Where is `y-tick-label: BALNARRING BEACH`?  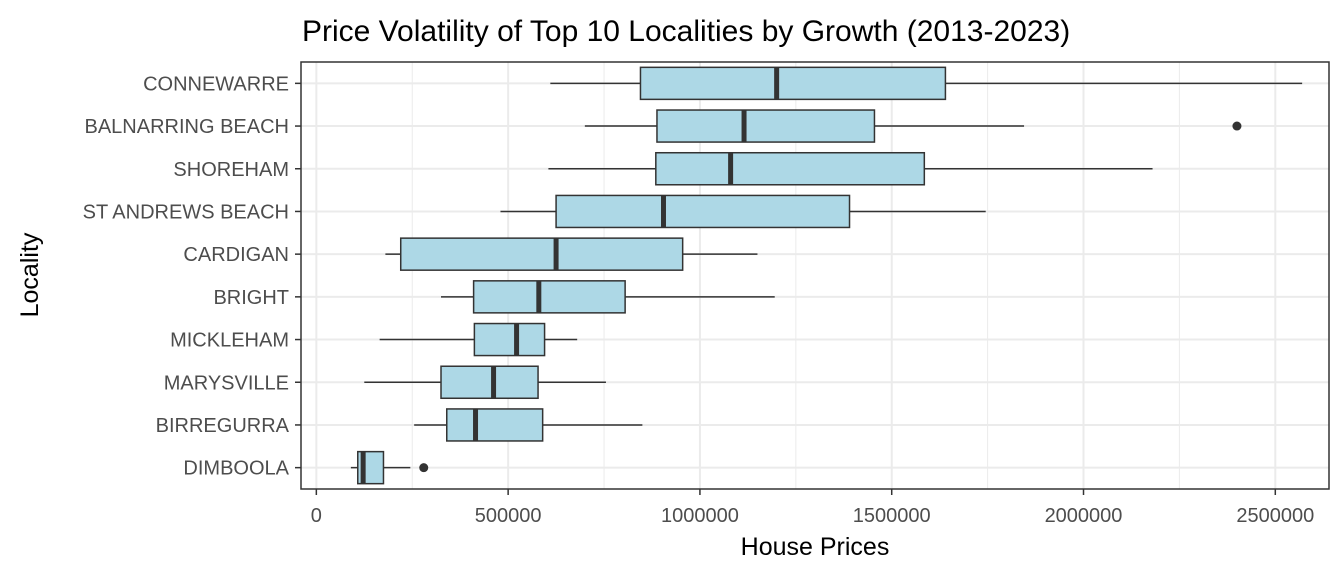
y-tick-label: BALNARRING BEACH is located at coordinates (187, 127).